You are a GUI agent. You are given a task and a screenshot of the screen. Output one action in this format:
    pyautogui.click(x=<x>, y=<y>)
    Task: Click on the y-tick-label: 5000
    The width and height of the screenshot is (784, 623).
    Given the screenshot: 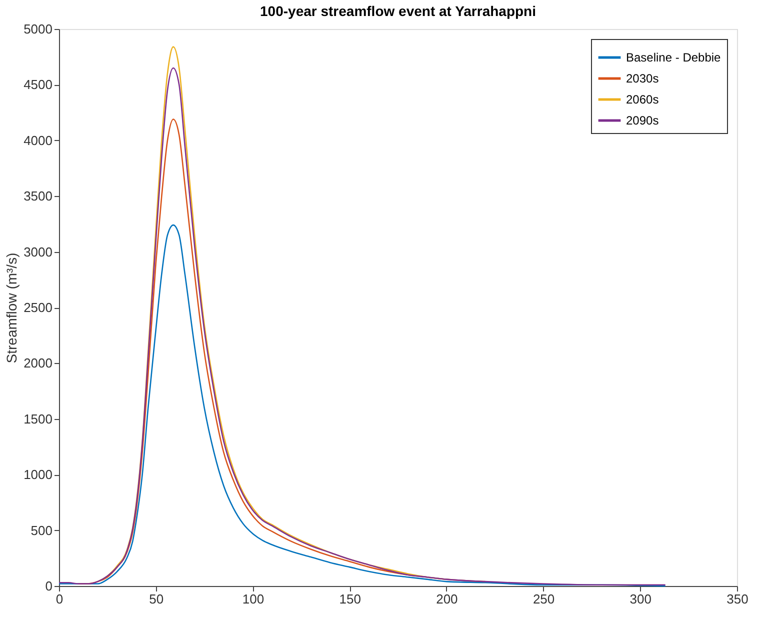 What is the action you would take?
    pyautogui.click(x=38, y=29)
    